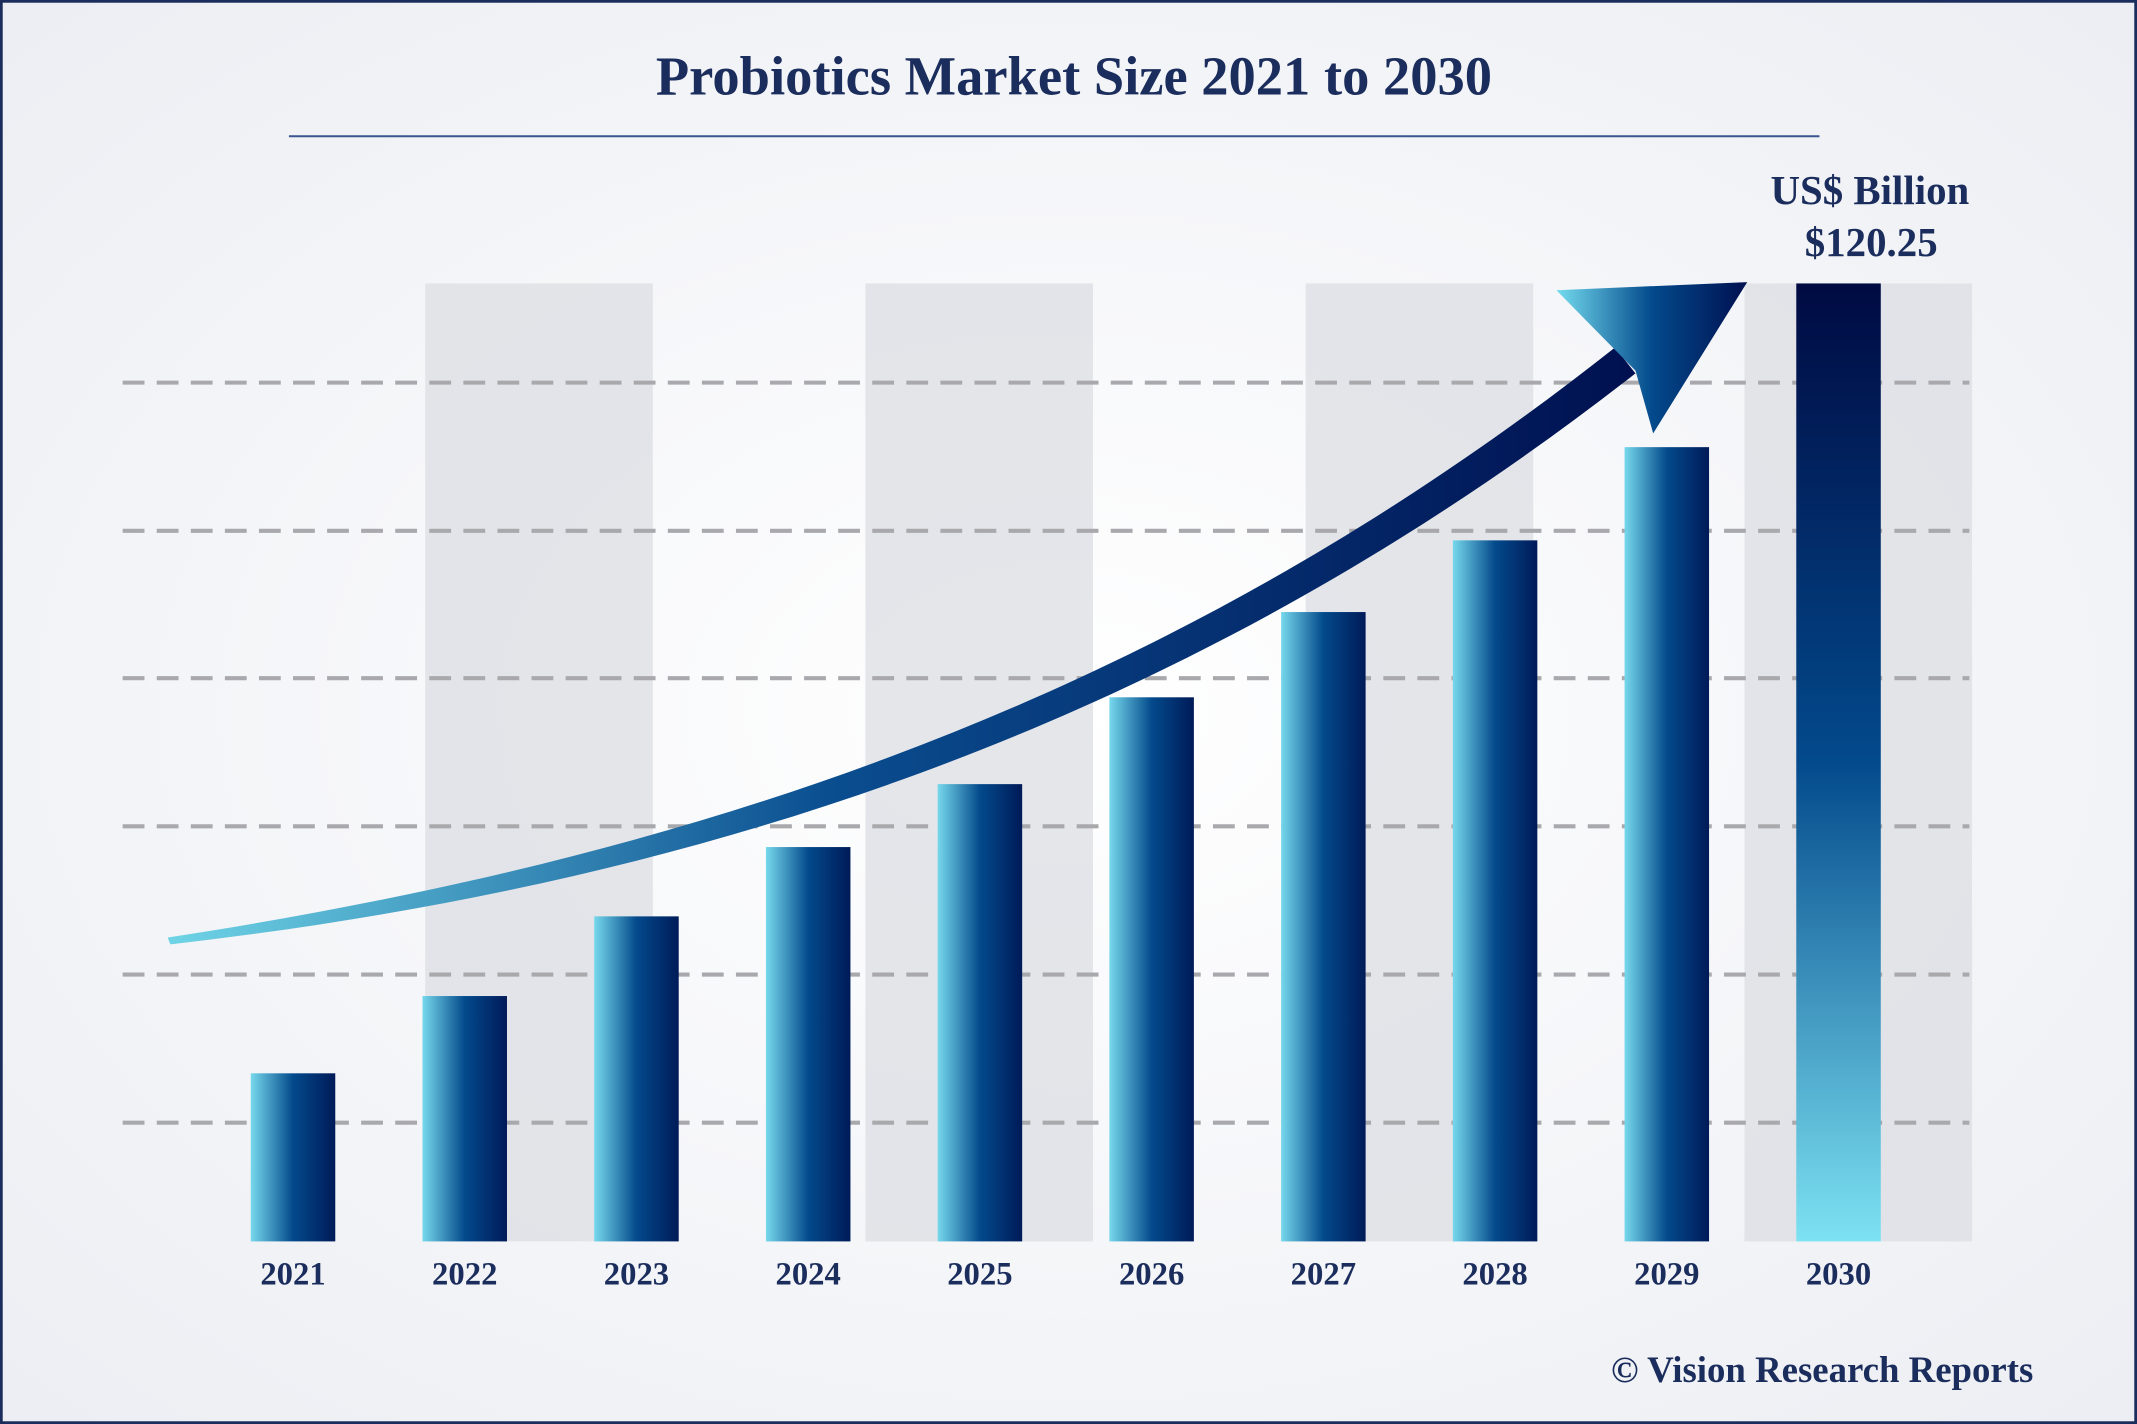  I want to click on value-label: $120.25, so click(1871, 242).